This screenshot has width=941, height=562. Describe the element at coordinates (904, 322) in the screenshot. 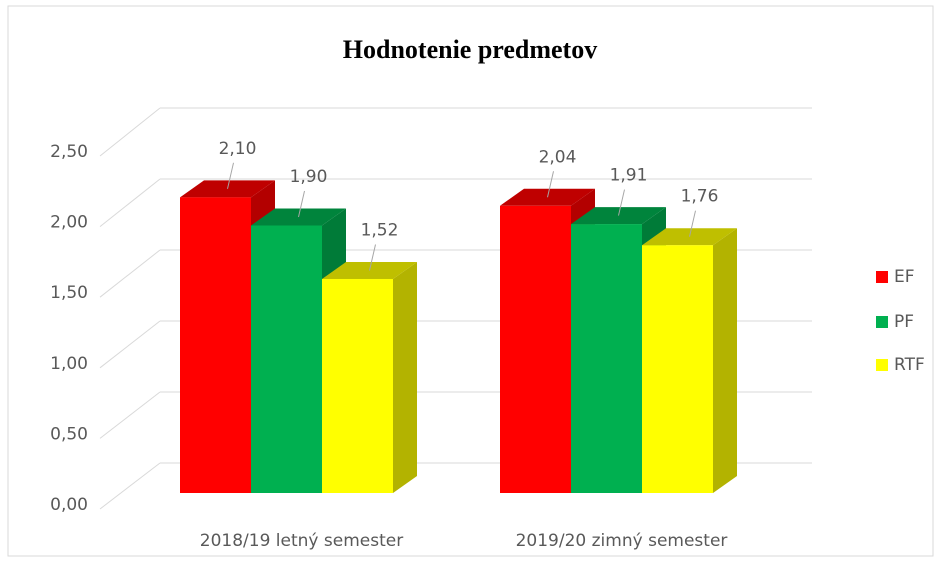

I see `legend-label: PF` at that location.